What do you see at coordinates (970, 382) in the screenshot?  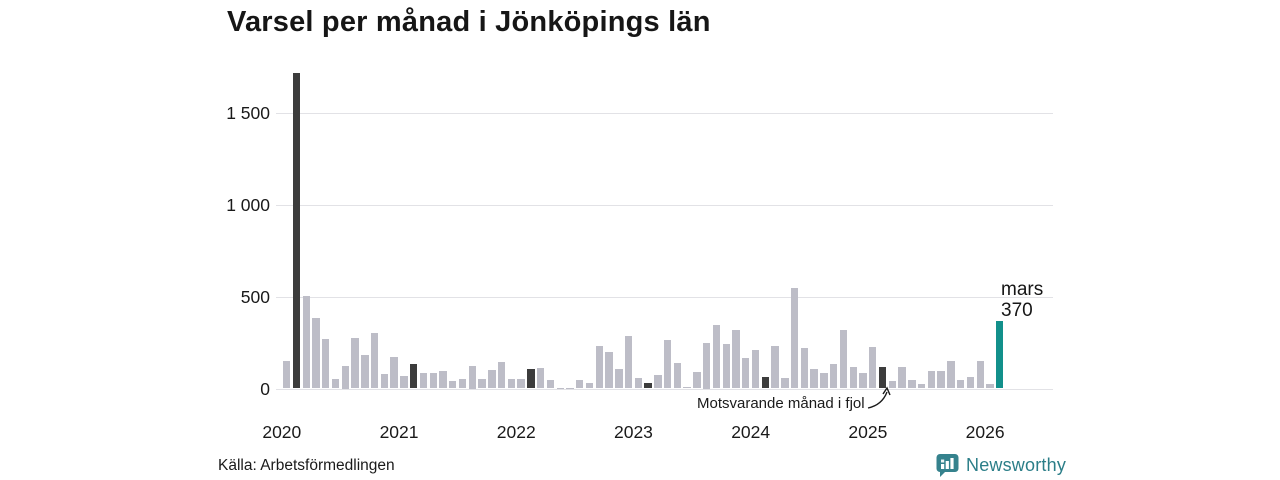 I see `bar-dec-2025` at bounding box center [970, 382].